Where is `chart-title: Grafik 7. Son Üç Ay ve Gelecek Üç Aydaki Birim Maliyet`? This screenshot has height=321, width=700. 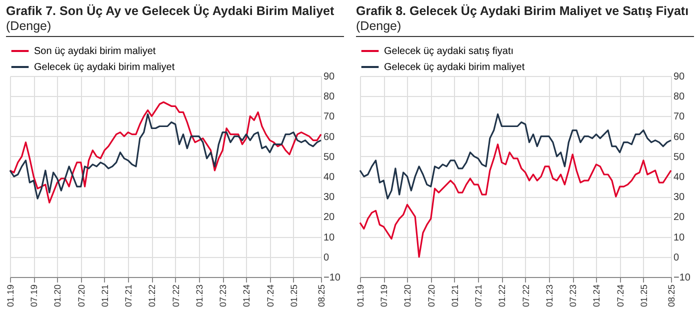 chart-title: Grafik 7. Son Üç Ay ve Gelecek Üç Aydaki Birim Maliyet is located at coordinates (170, 11).